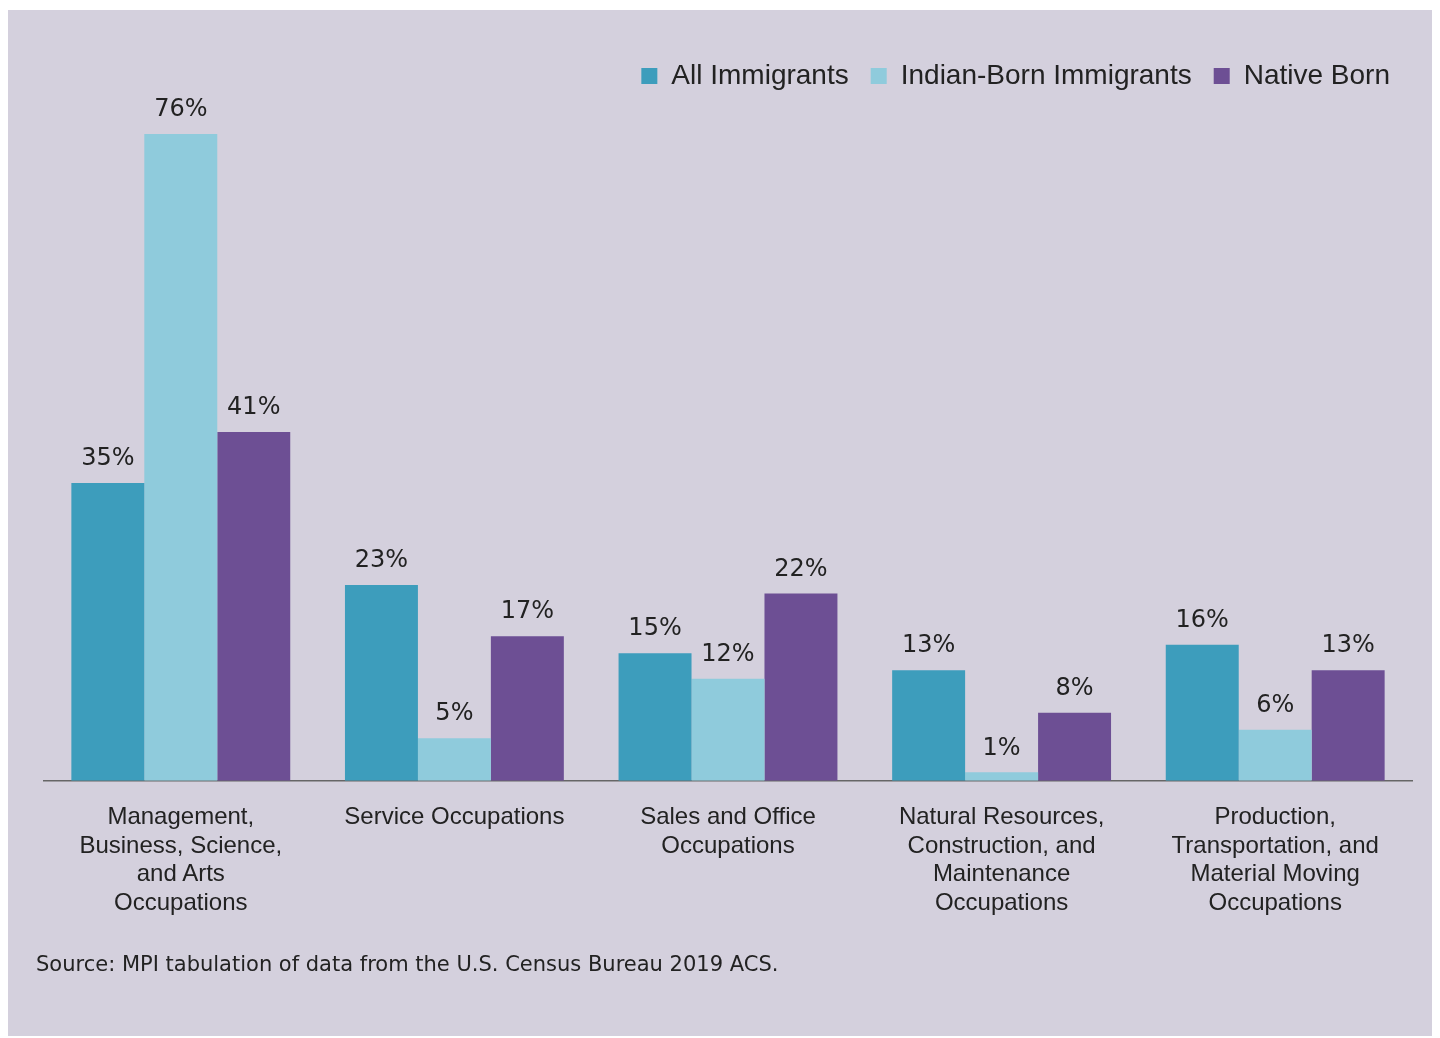 The height and width of the screenshot is (1038, 1440). I want to click on x-tick-label: Production, Transportation, and Material Moving Occupations, so click(1275, 858).